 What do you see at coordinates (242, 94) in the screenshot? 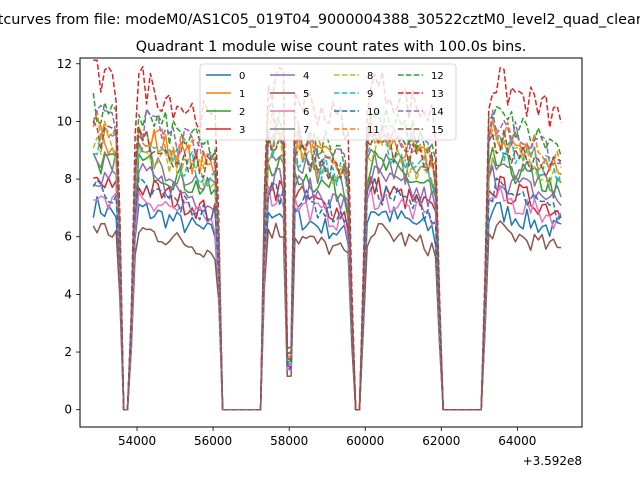
I see `legend-label-1: 1` at bounding box center [242, 94].